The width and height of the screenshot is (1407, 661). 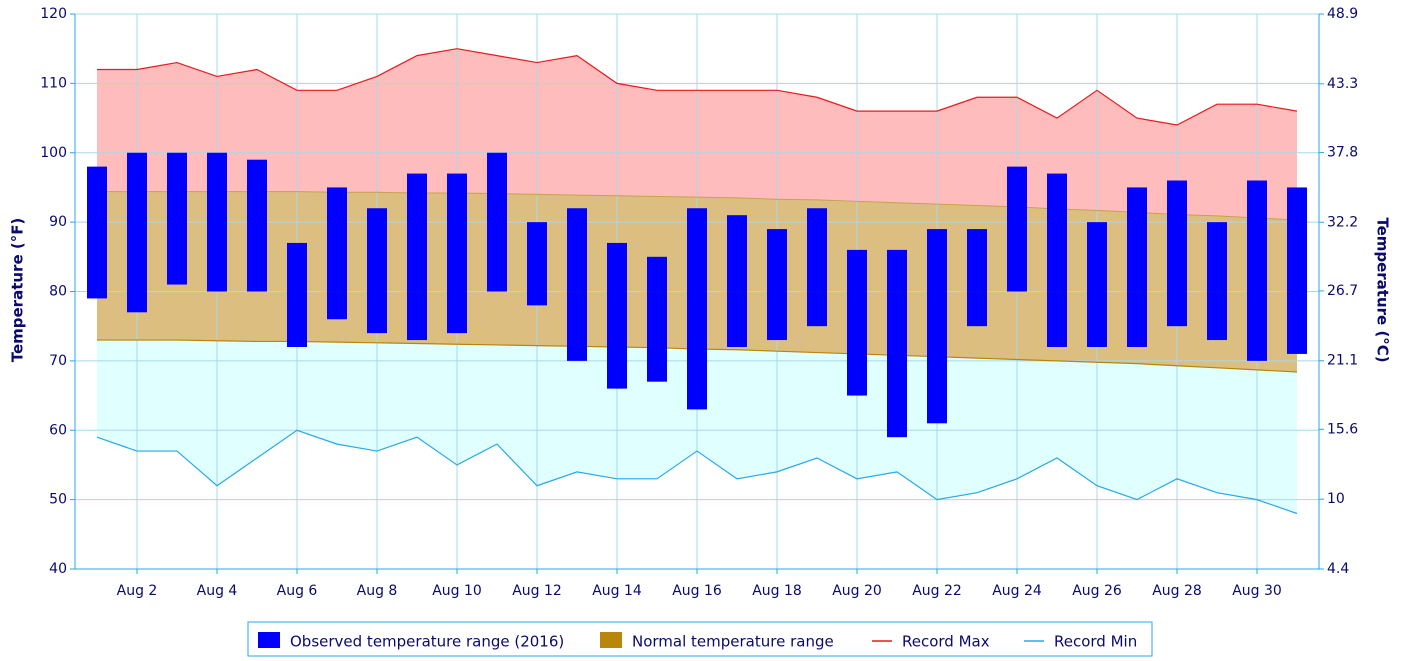 I want to click on x-tick-label: Aug 4, so click(x=217, y=591).